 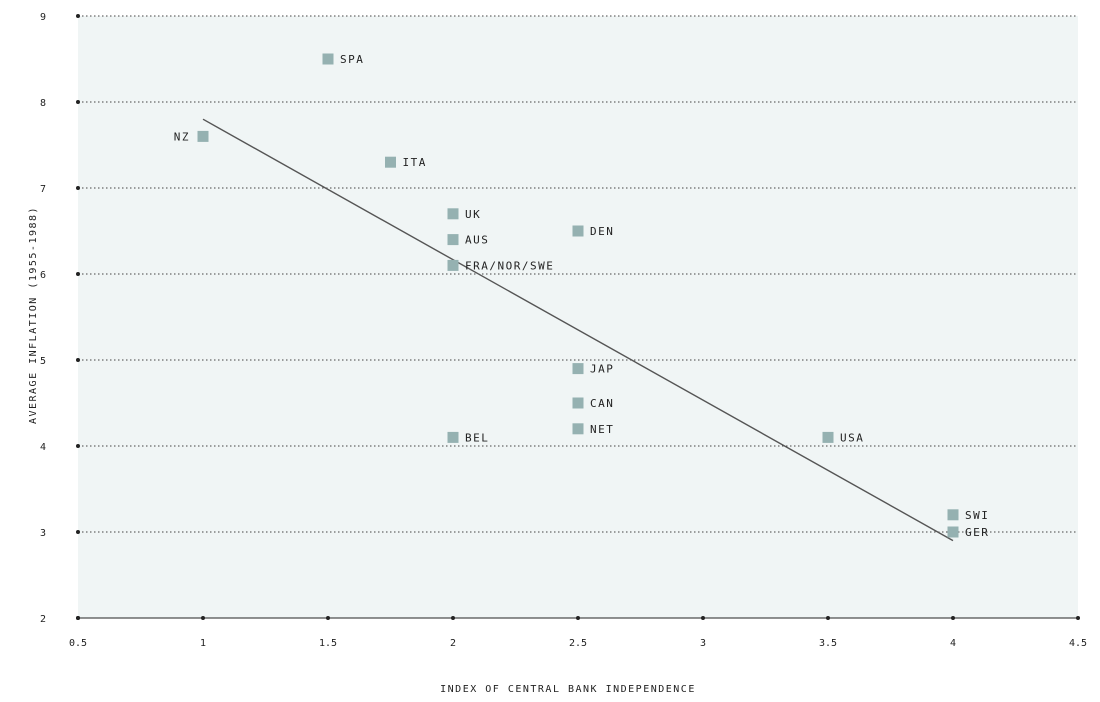 I want to click on y-tick-label: 2, so click(x=43, y=619).